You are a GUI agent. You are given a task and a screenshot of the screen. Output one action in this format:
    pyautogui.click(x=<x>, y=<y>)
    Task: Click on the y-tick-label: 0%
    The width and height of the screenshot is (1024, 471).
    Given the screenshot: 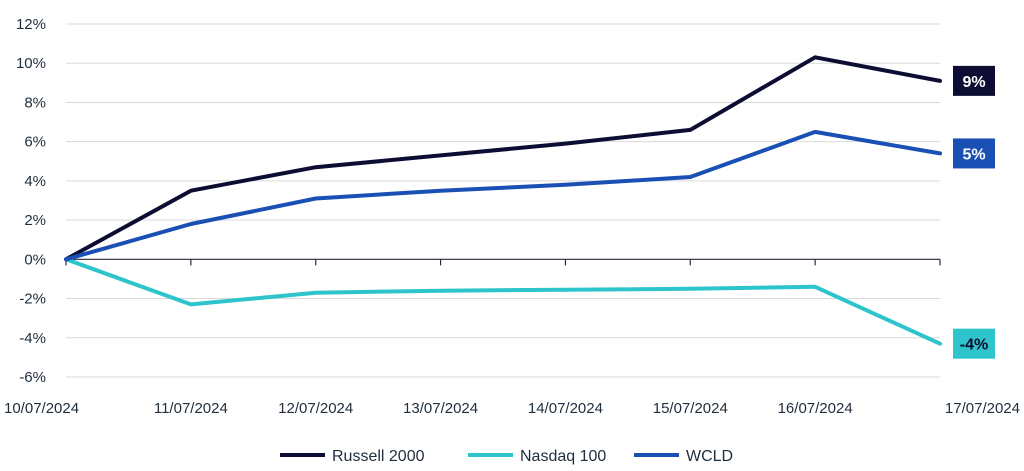 What is the action you would take?
    pyautogui.click(x=35, y=259)
    